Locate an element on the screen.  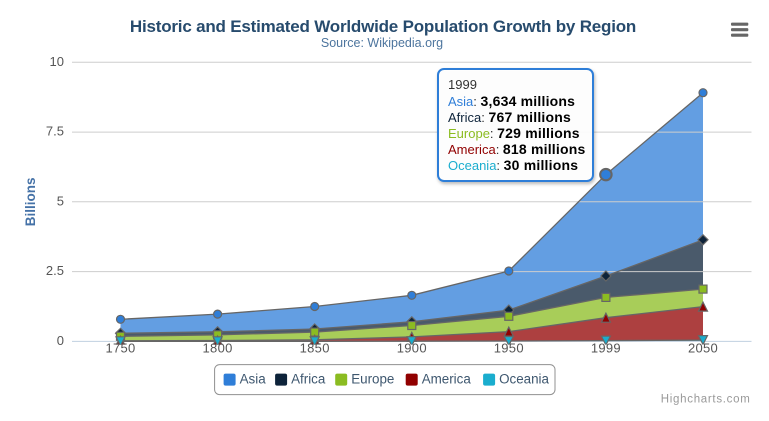
svg-text: Source: Wikipedia.org is located at coordinates (382, 43).